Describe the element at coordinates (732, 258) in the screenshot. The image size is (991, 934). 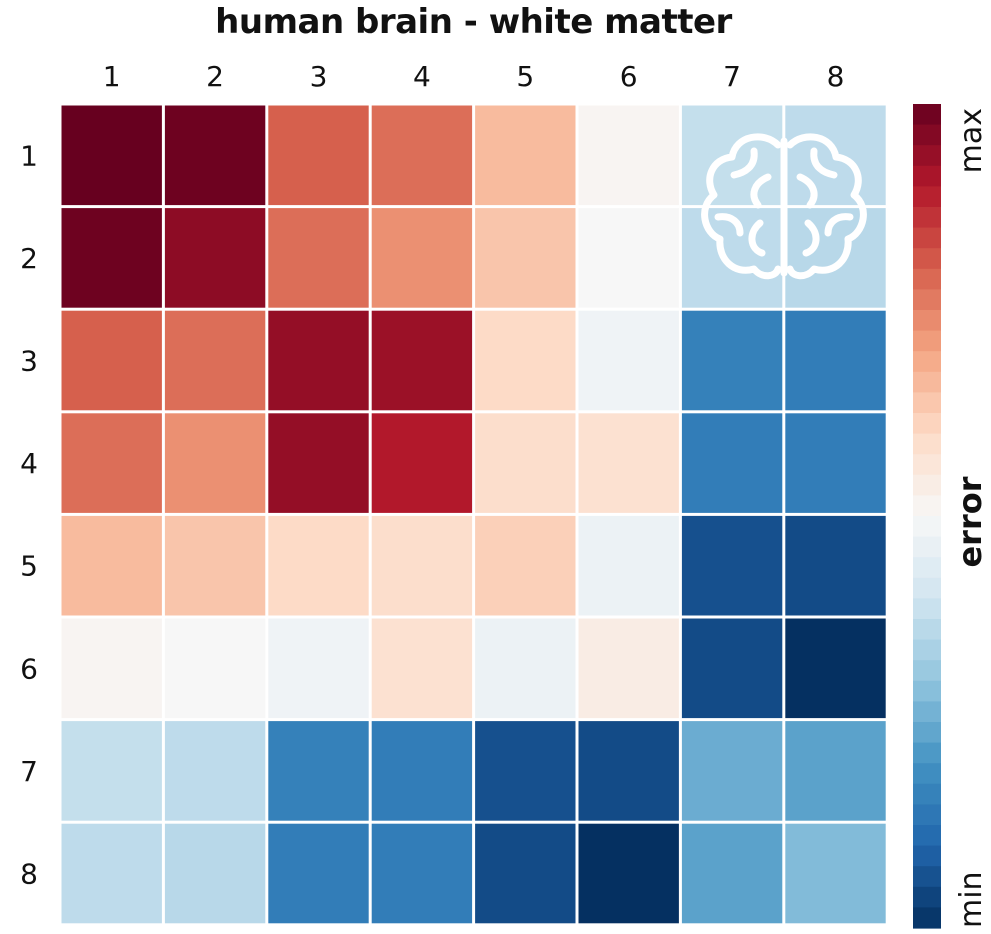
I see `heatmap-cell-r2-c7` at that location.